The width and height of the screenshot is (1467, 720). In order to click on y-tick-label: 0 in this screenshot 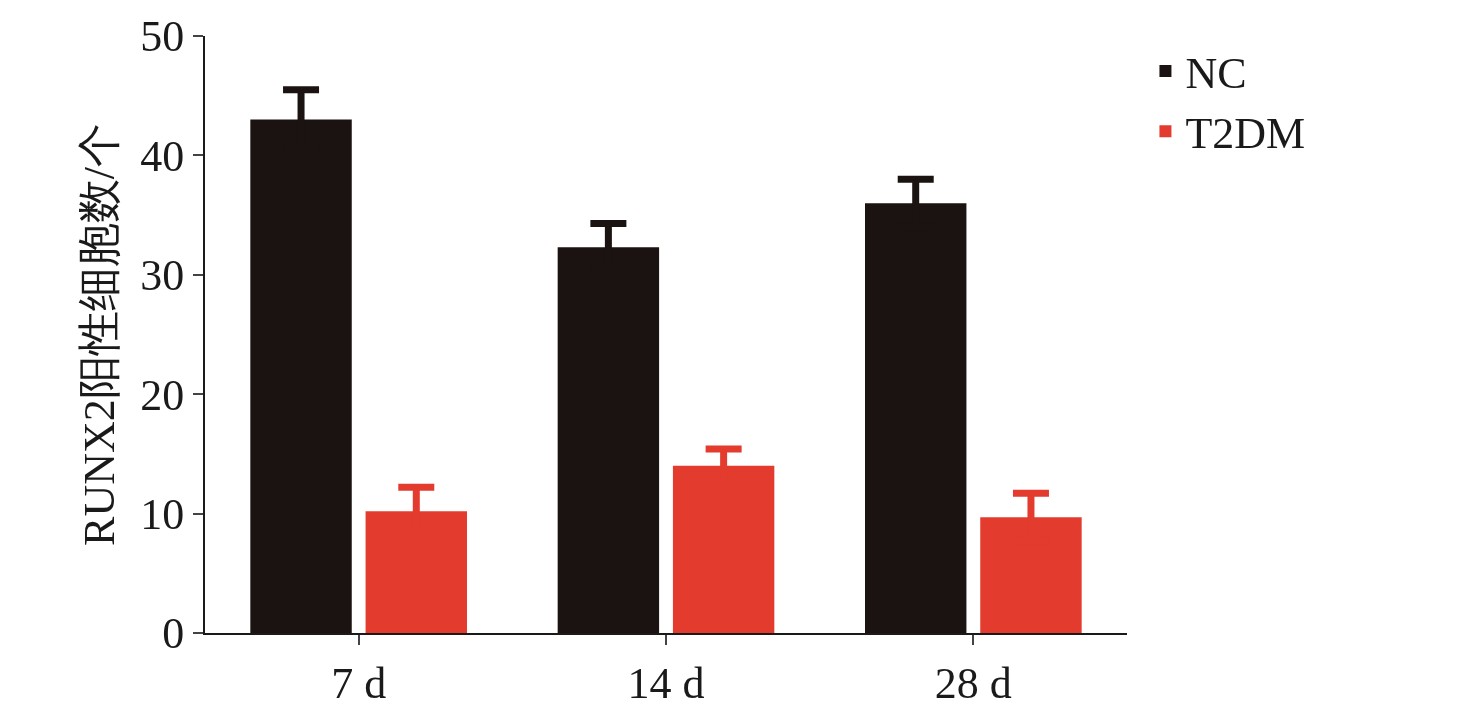, I will do `click(173, 634)`.